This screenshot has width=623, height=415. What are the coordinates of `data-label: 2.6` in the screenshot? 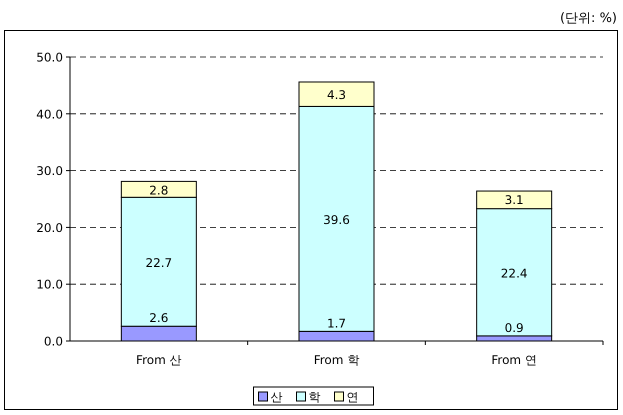 It's located at (158, 318).